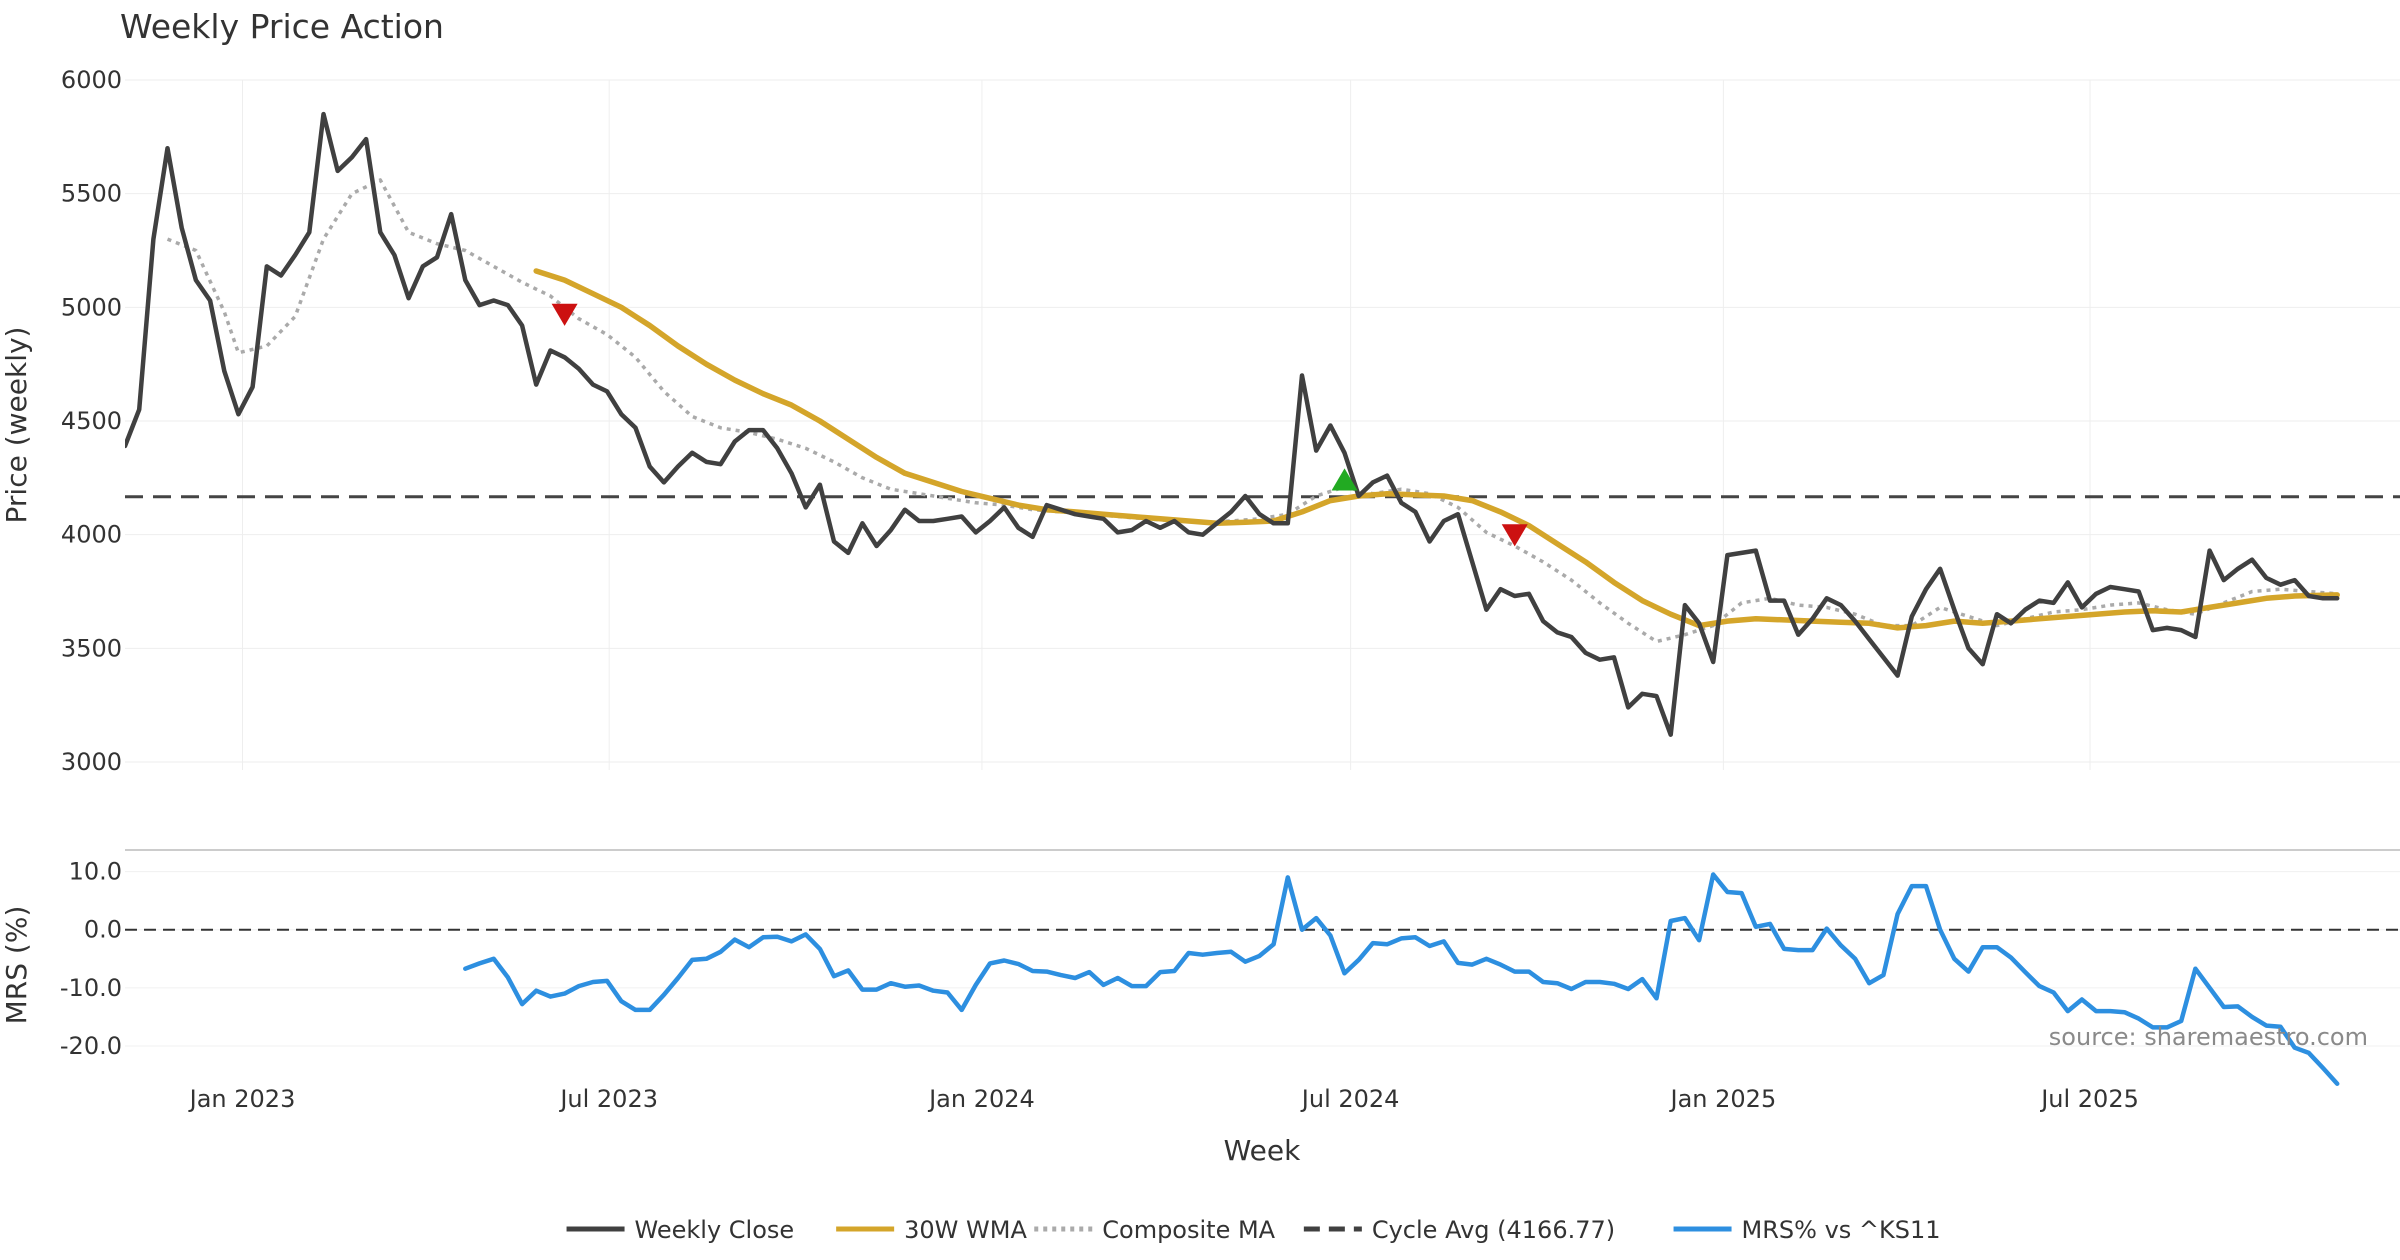  I want to click on price-y-tick-label: 4500, so click(91, 421).